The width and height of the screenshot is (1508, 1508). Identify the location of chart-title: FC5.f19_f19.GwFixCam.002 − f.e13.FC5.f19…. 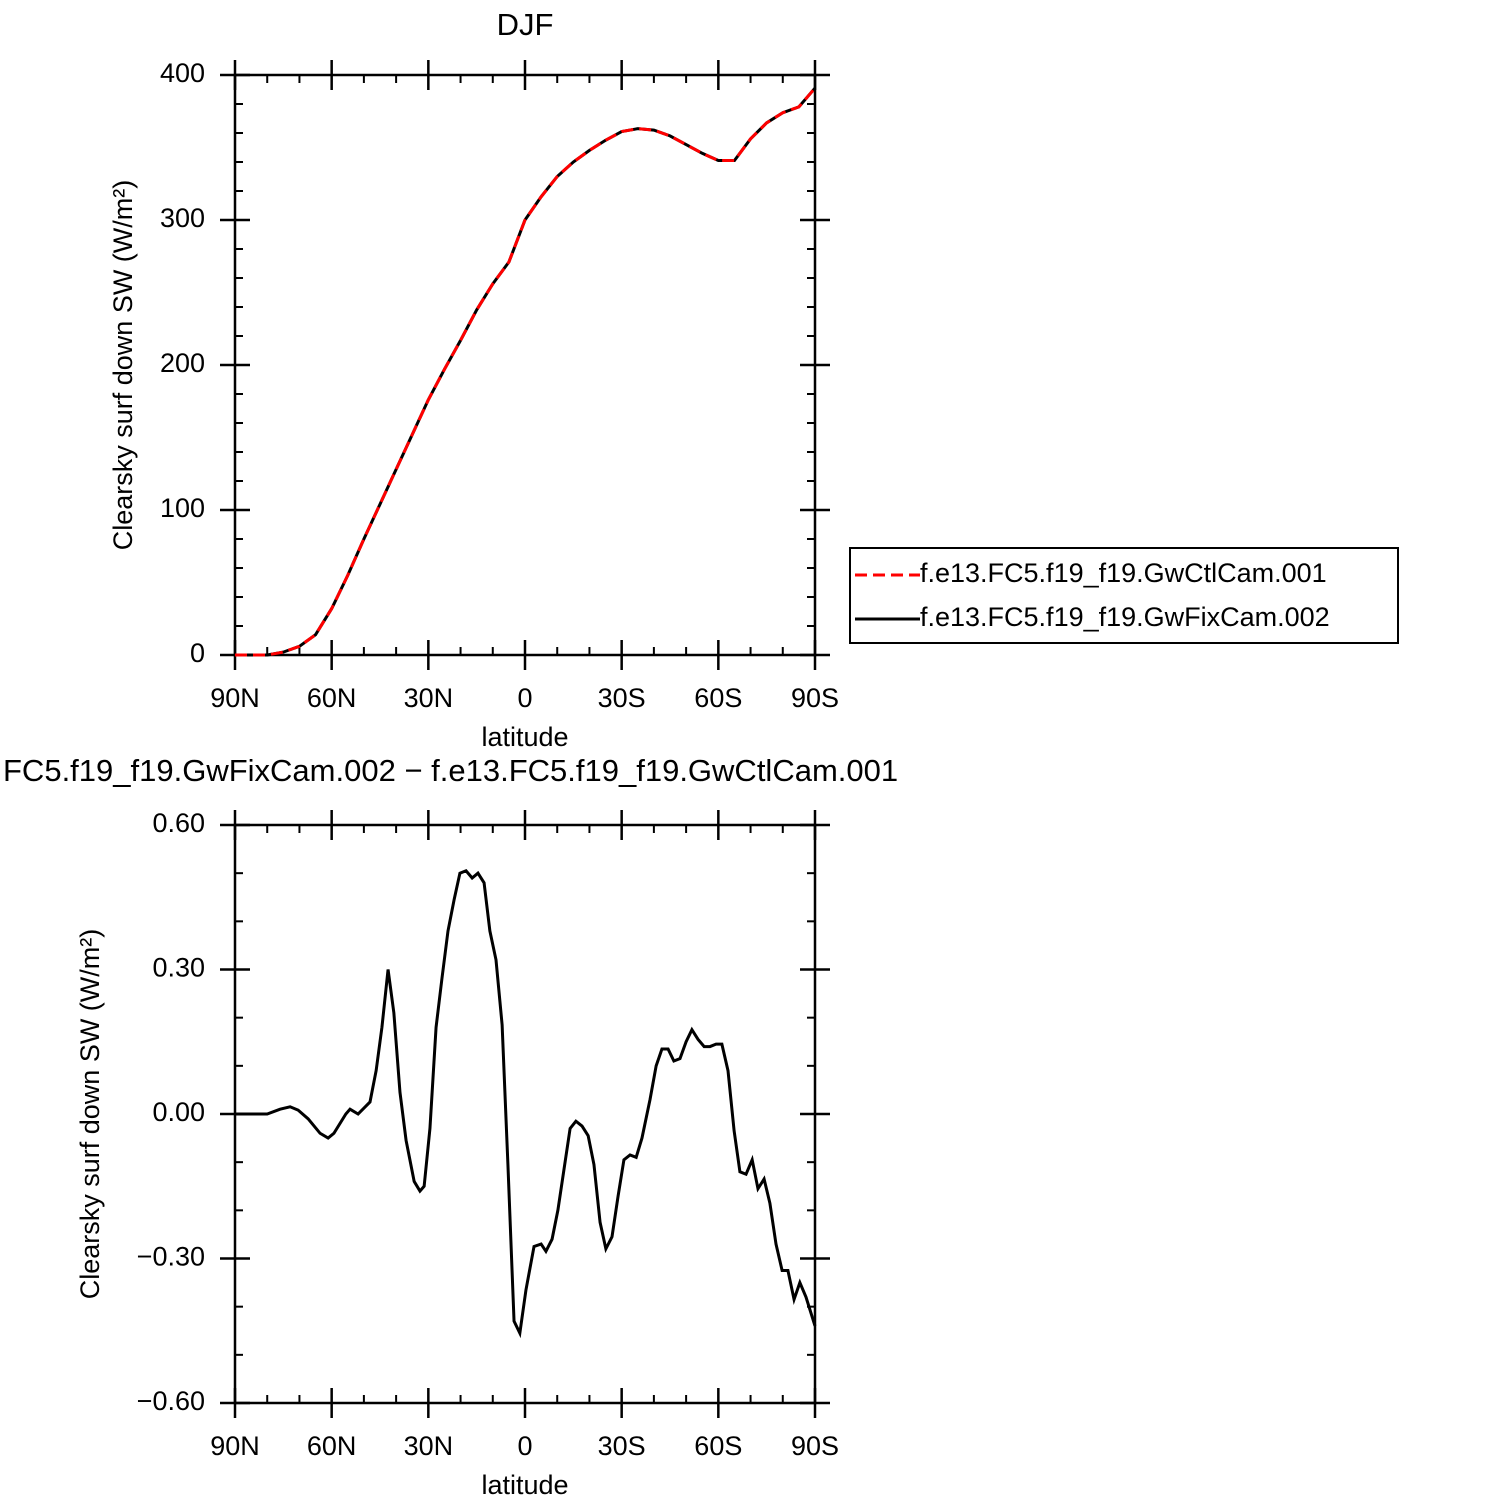
(450, 770).